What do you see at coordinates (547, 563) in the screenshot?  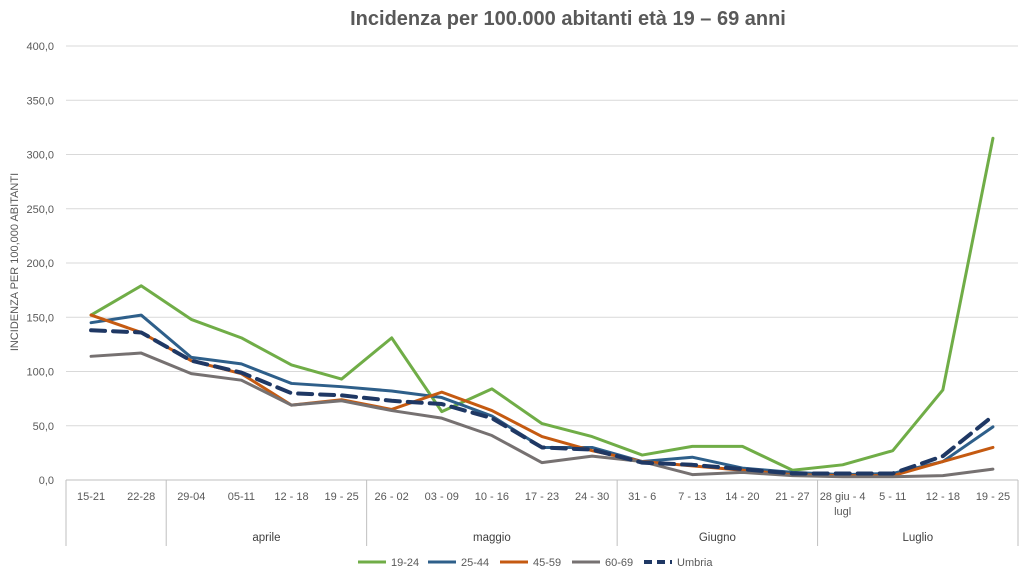 I see `legend-label: 45-59` at bounding box center [547, 563].